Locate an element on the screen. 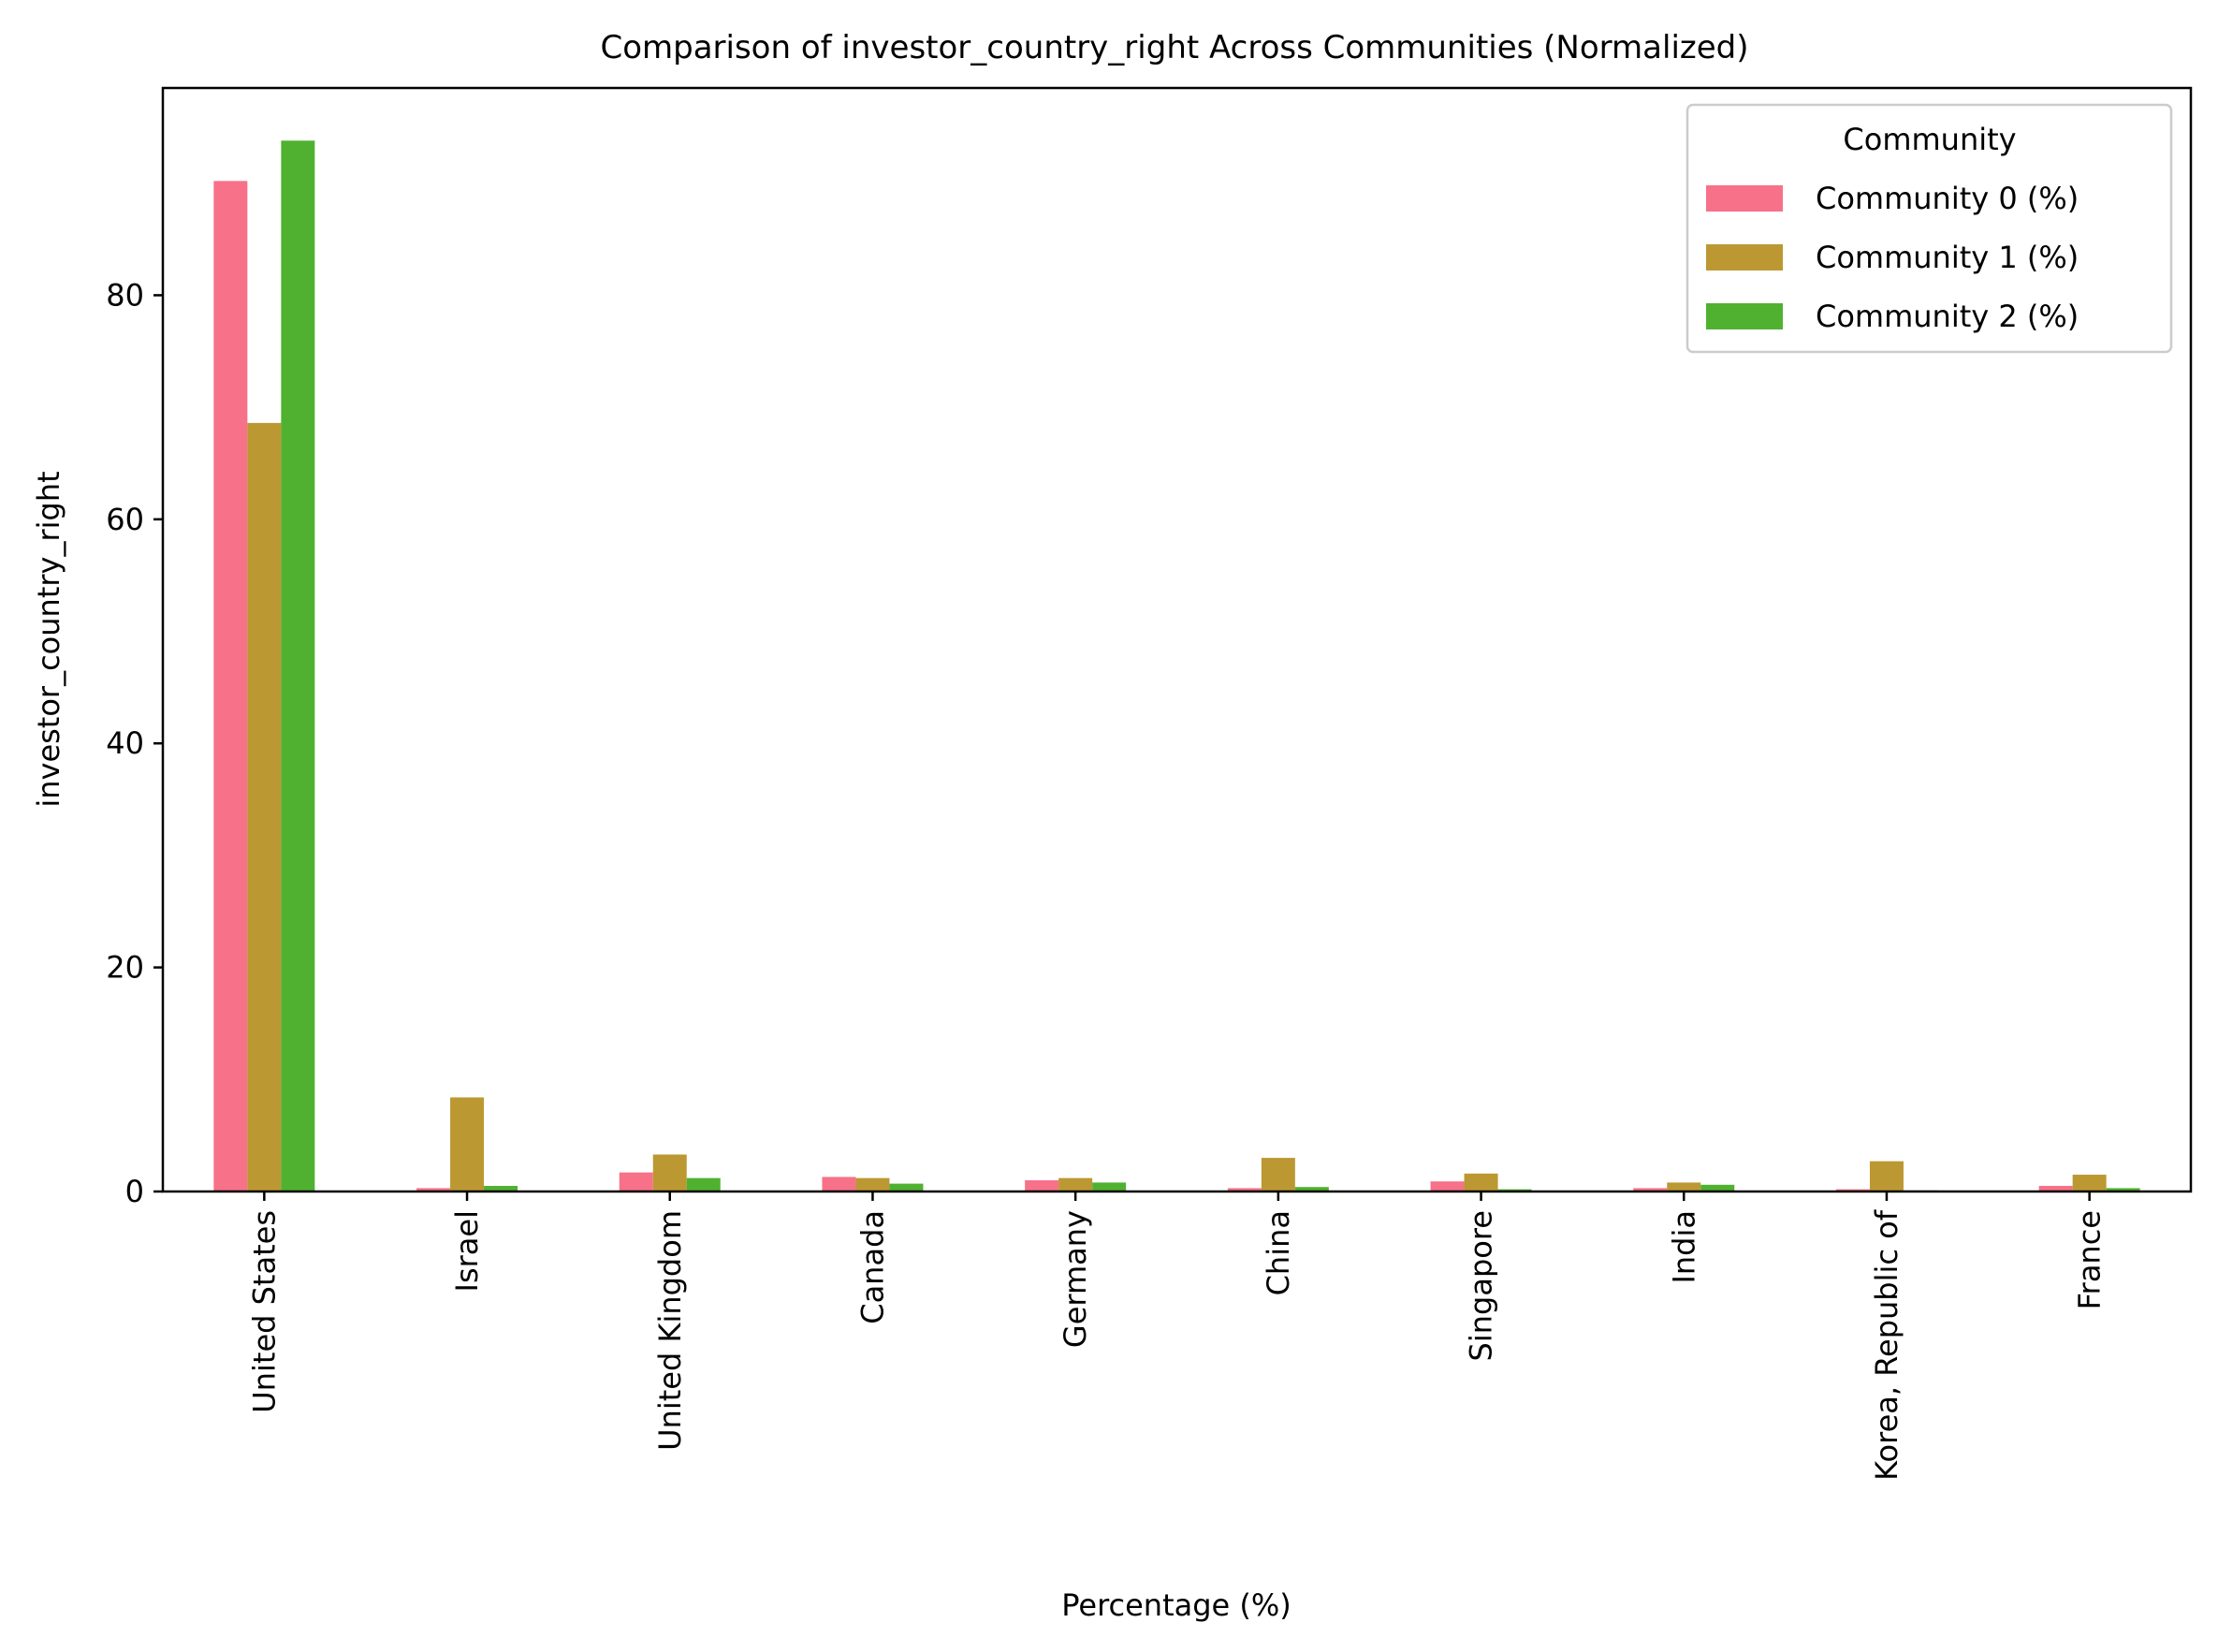 Image resolution: width=2218 pixels, height=1652 pixels. y-tick-label: 0 is located at coordinates (135, 1192).